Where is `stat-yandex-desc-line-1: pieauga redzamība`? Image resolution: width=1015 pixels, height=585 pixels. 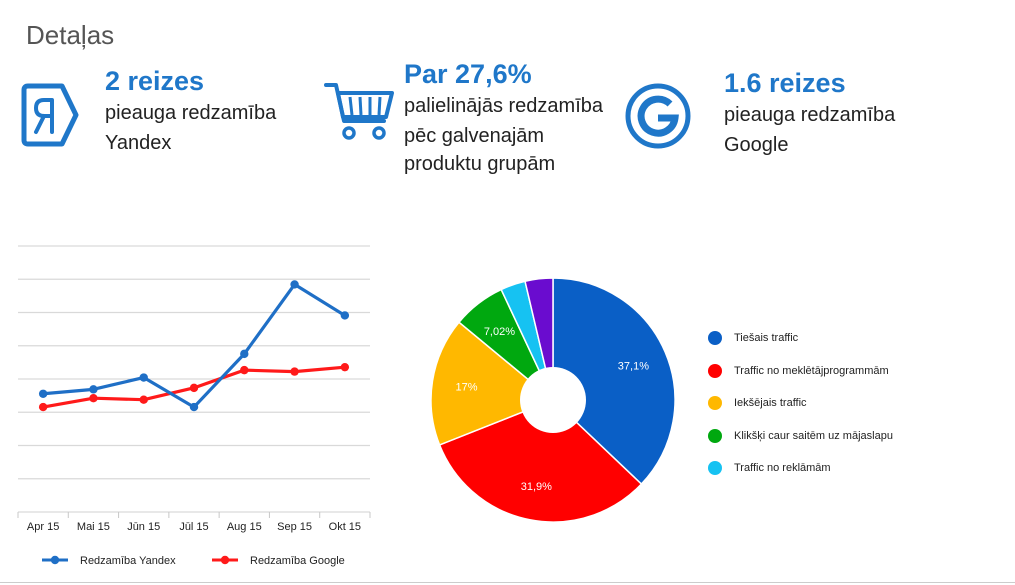
stat-yandex-desc-line-1: pieauga redzamība is located at coordinates (191, 113).